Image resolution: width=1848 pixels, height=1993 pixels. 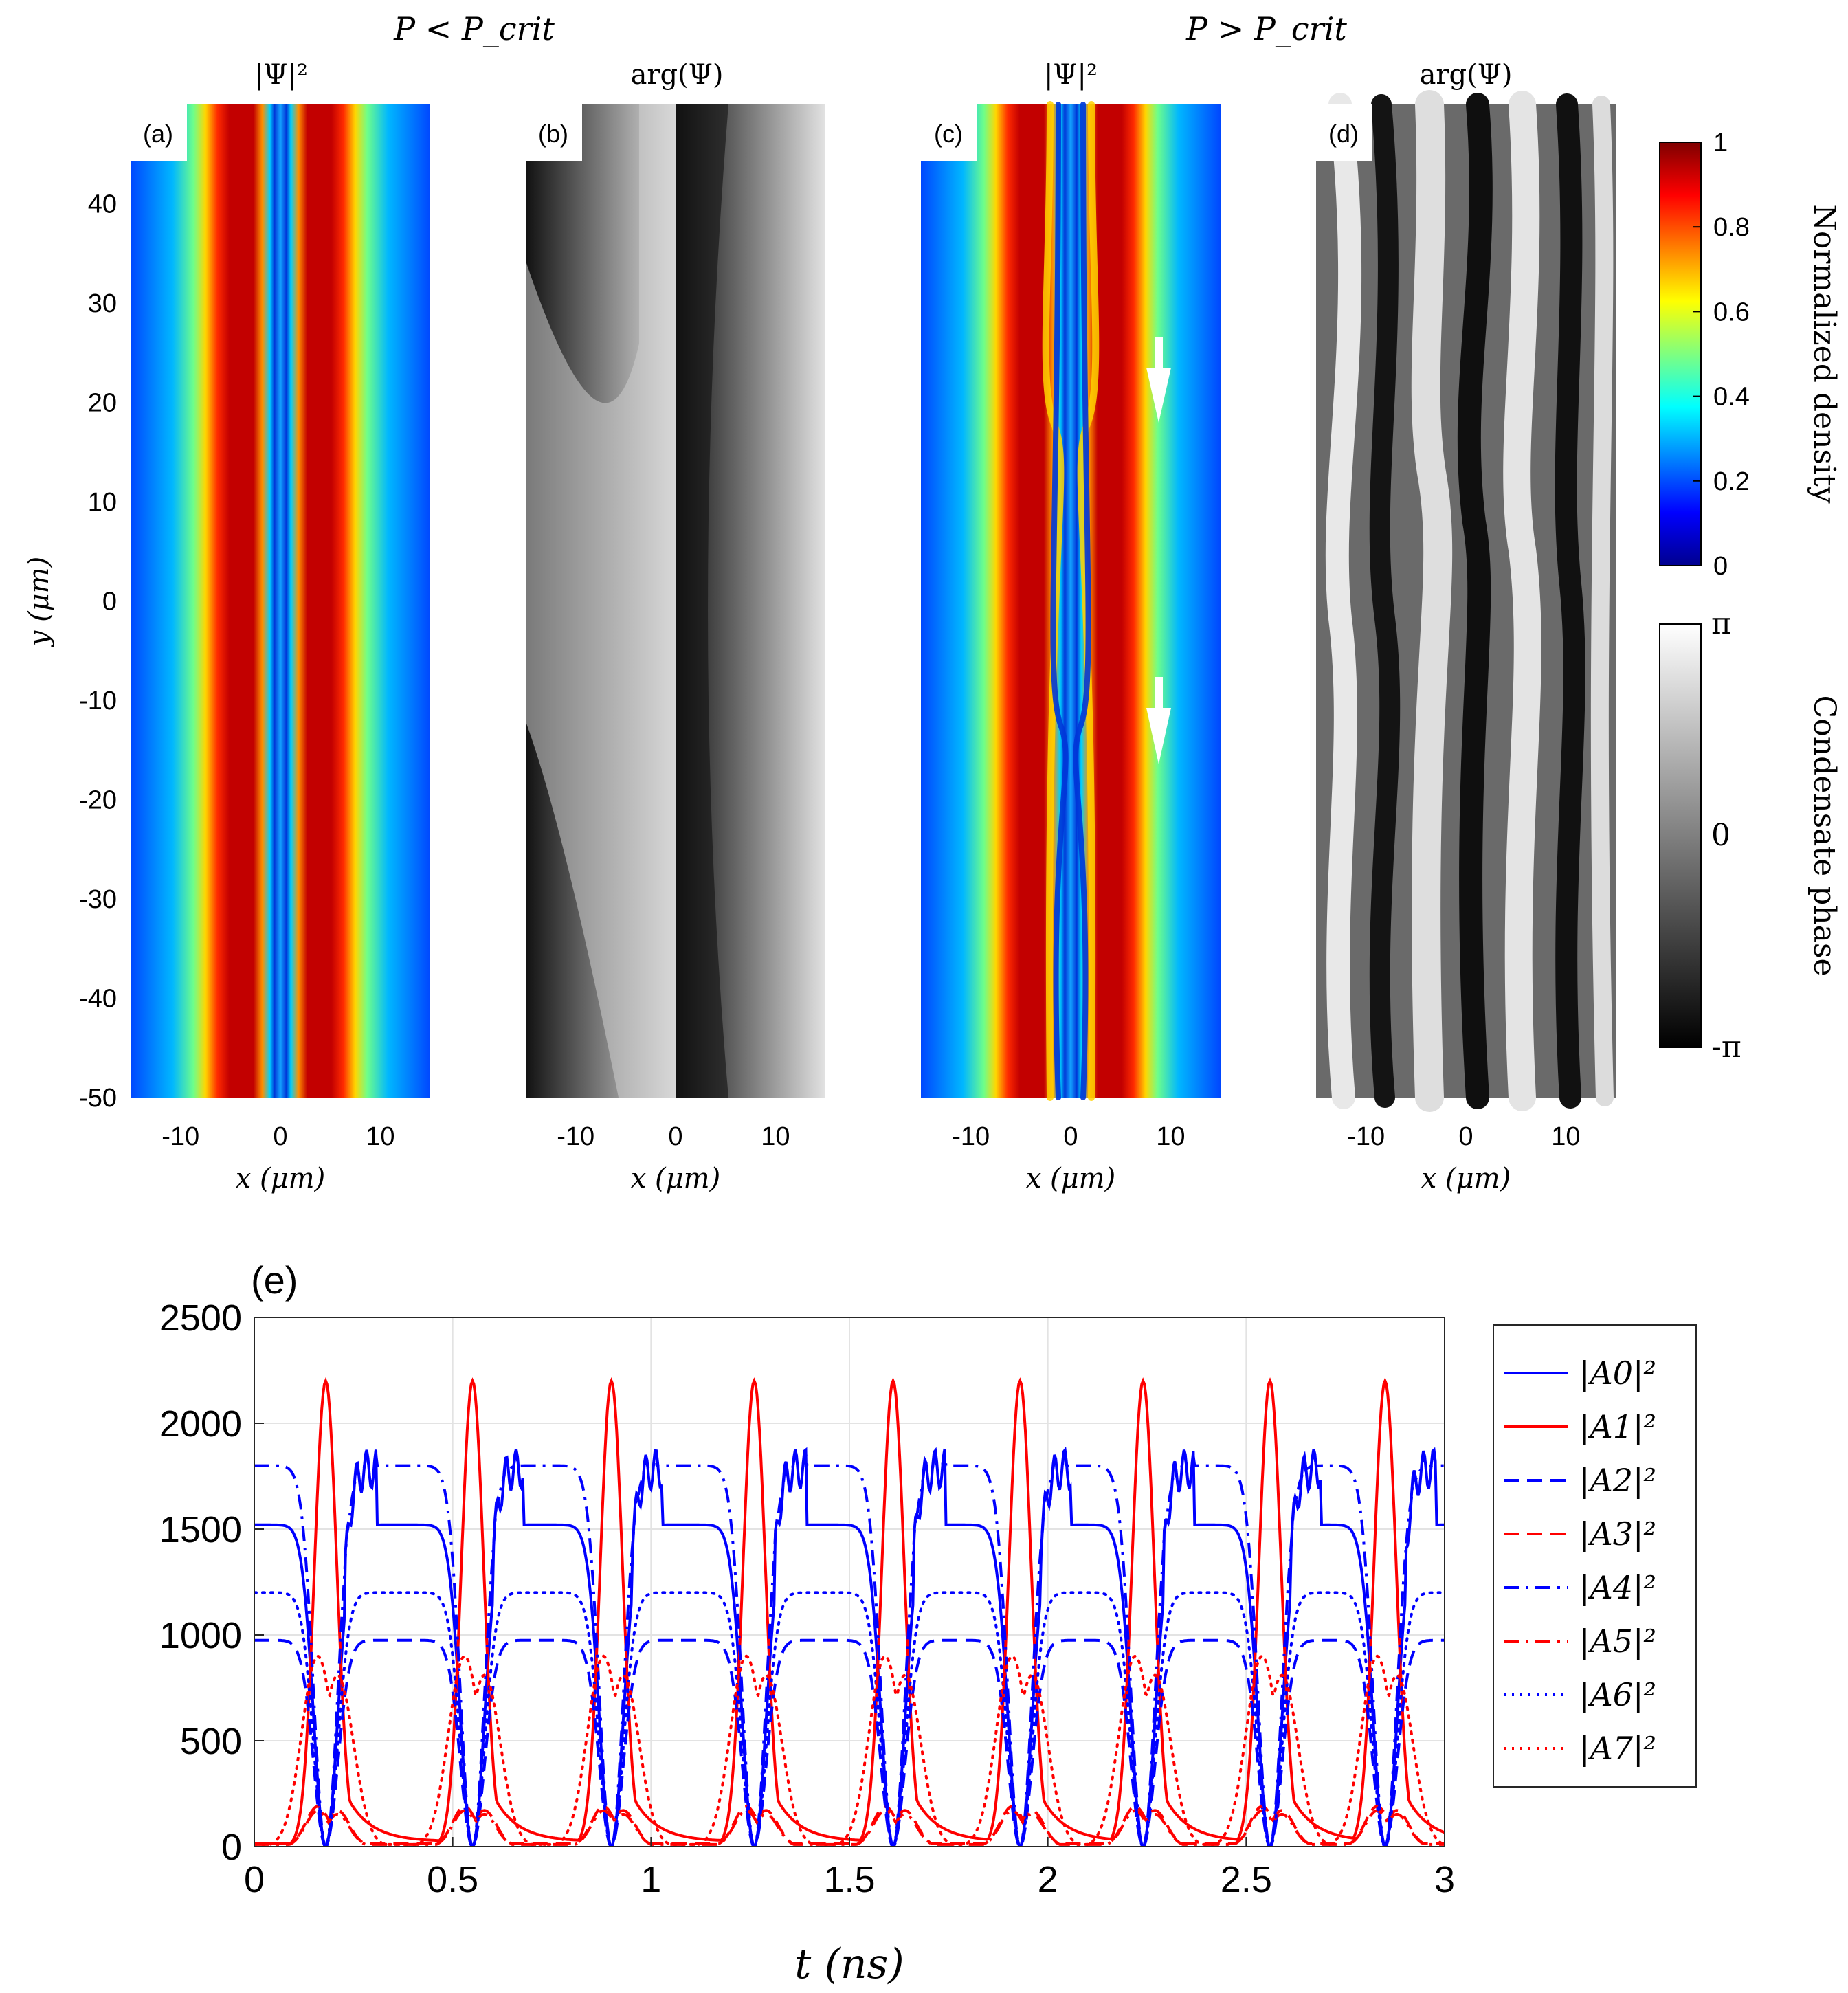 I want to click on panel-d: arg(Ψ) (d), so click(x=1466, y=585).